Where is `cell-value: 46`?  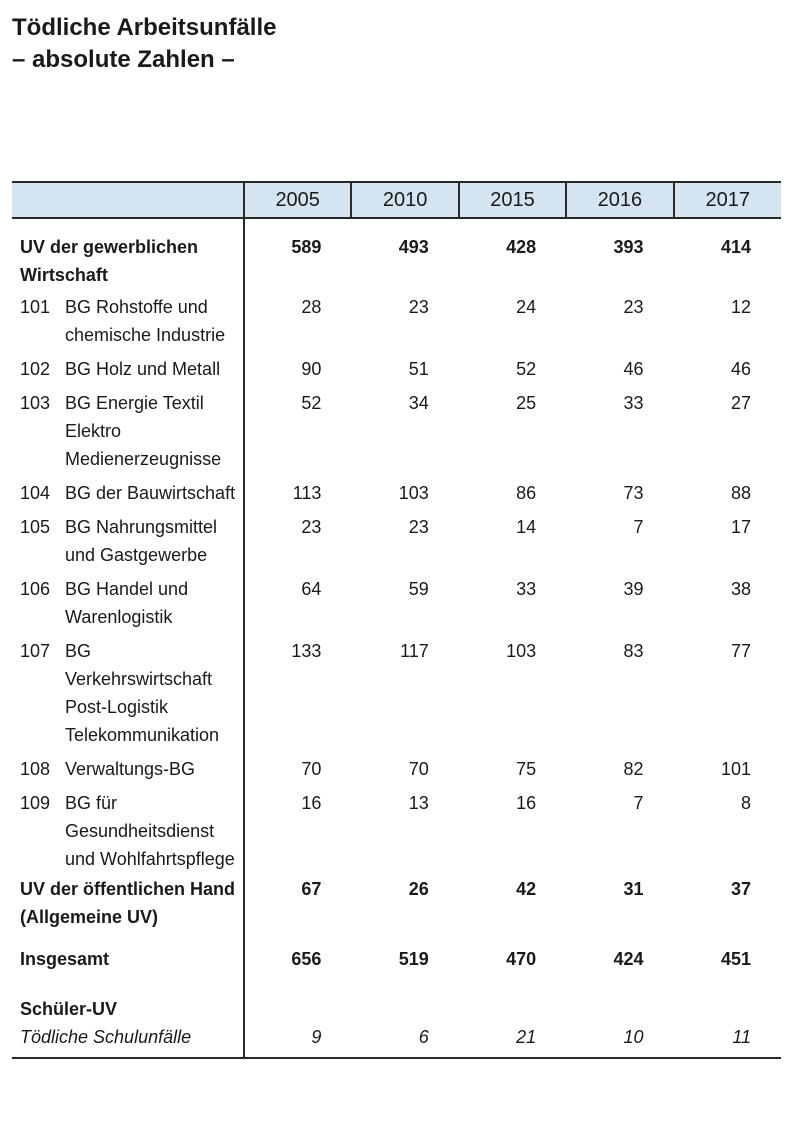 cell-value: 46 is located at coordinates (633, 369).